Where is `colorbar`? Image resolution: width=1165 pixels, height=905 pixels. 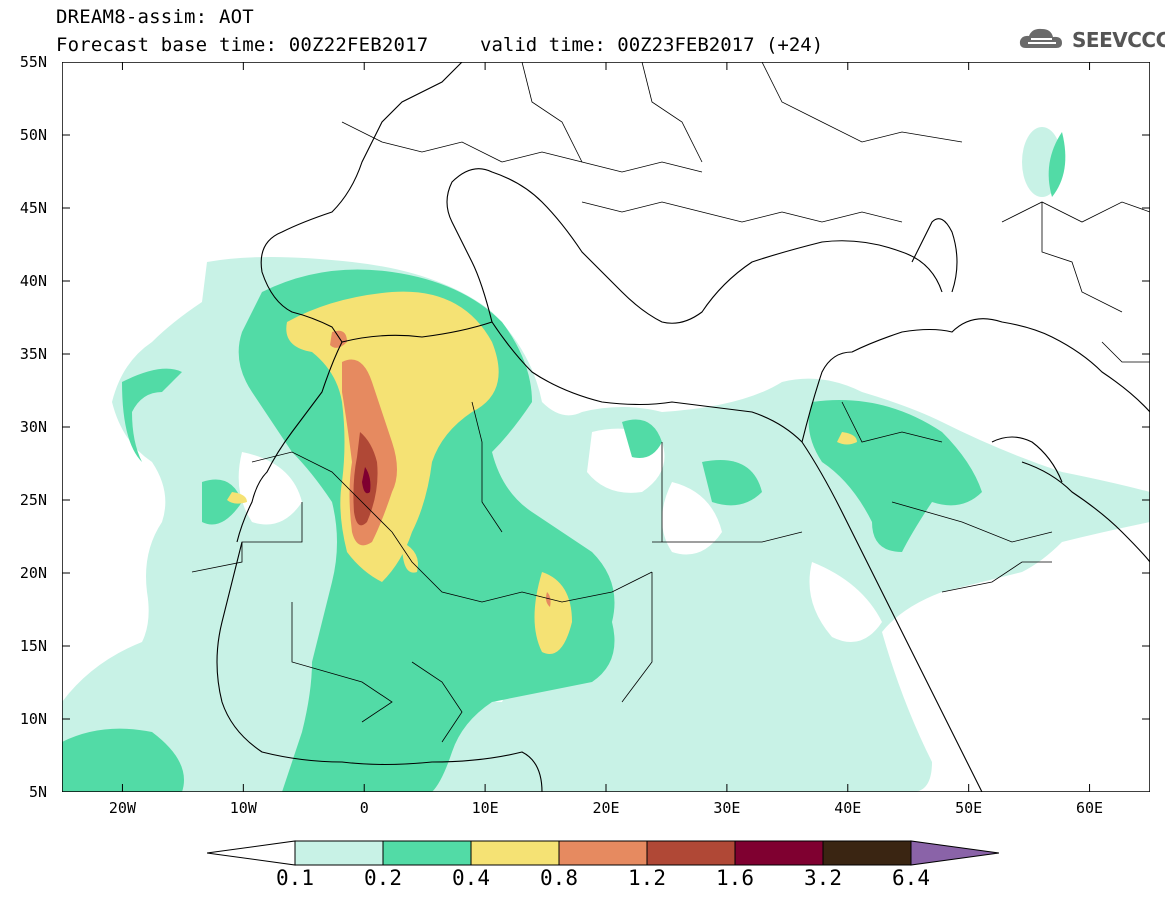
colorbar is located at coordinates (603, 853).